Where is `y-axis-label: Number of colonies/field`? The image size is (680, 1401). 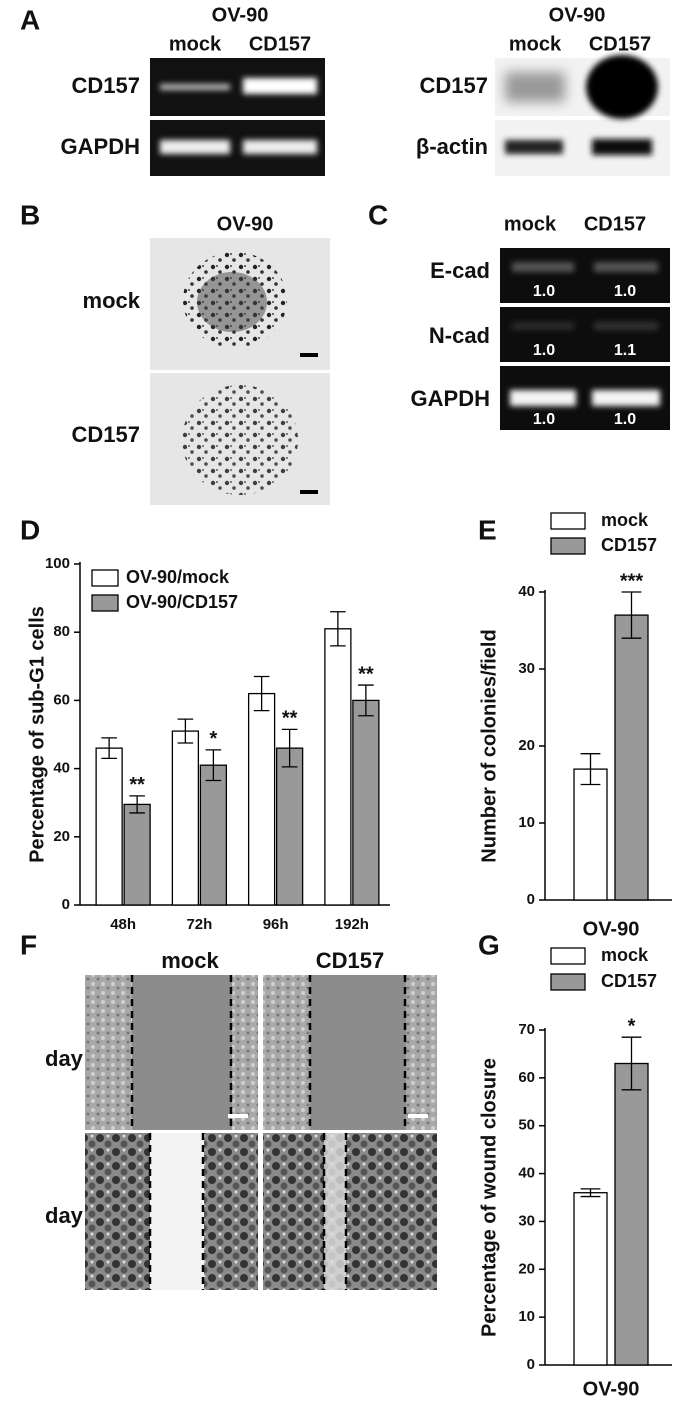
y-axis-label: Number of colonies/field is located at coordinates (489, 745).